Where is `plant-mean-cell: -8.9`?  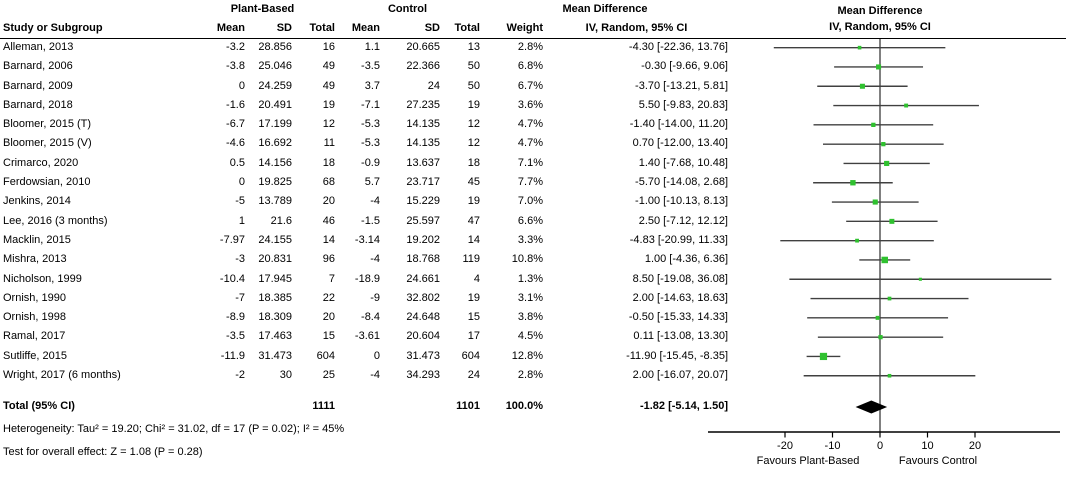 plant-mean-cell: -8.9 is located at coordinates (235, 317).